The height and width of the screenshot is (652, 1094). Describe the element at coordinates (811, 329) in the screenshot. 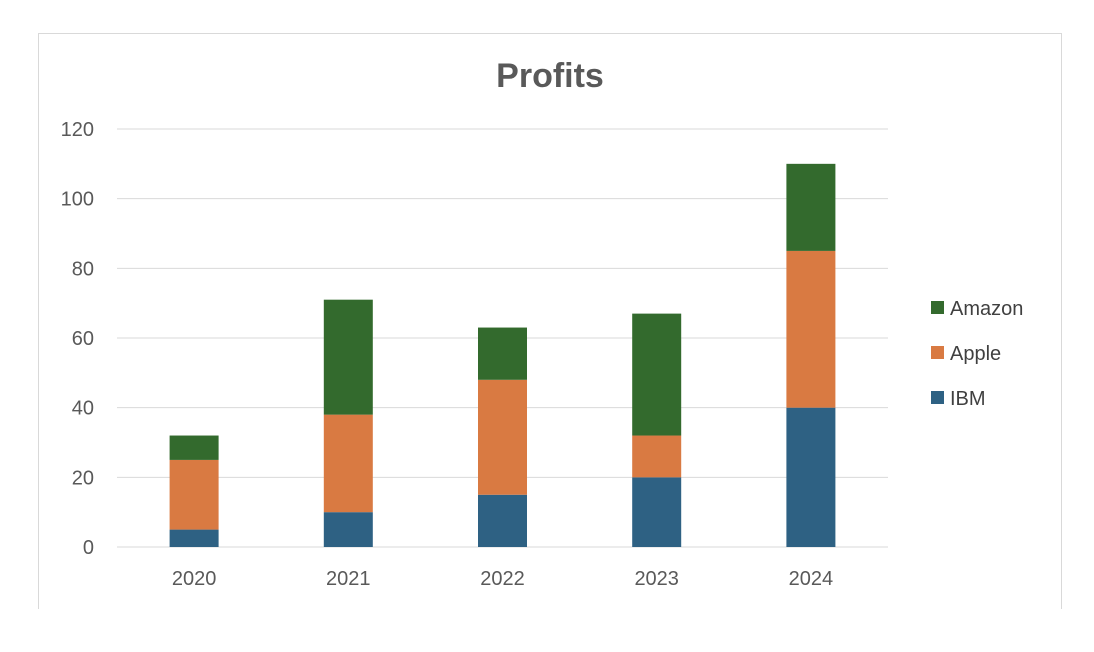

I see `bar-apple-2024` at that location.